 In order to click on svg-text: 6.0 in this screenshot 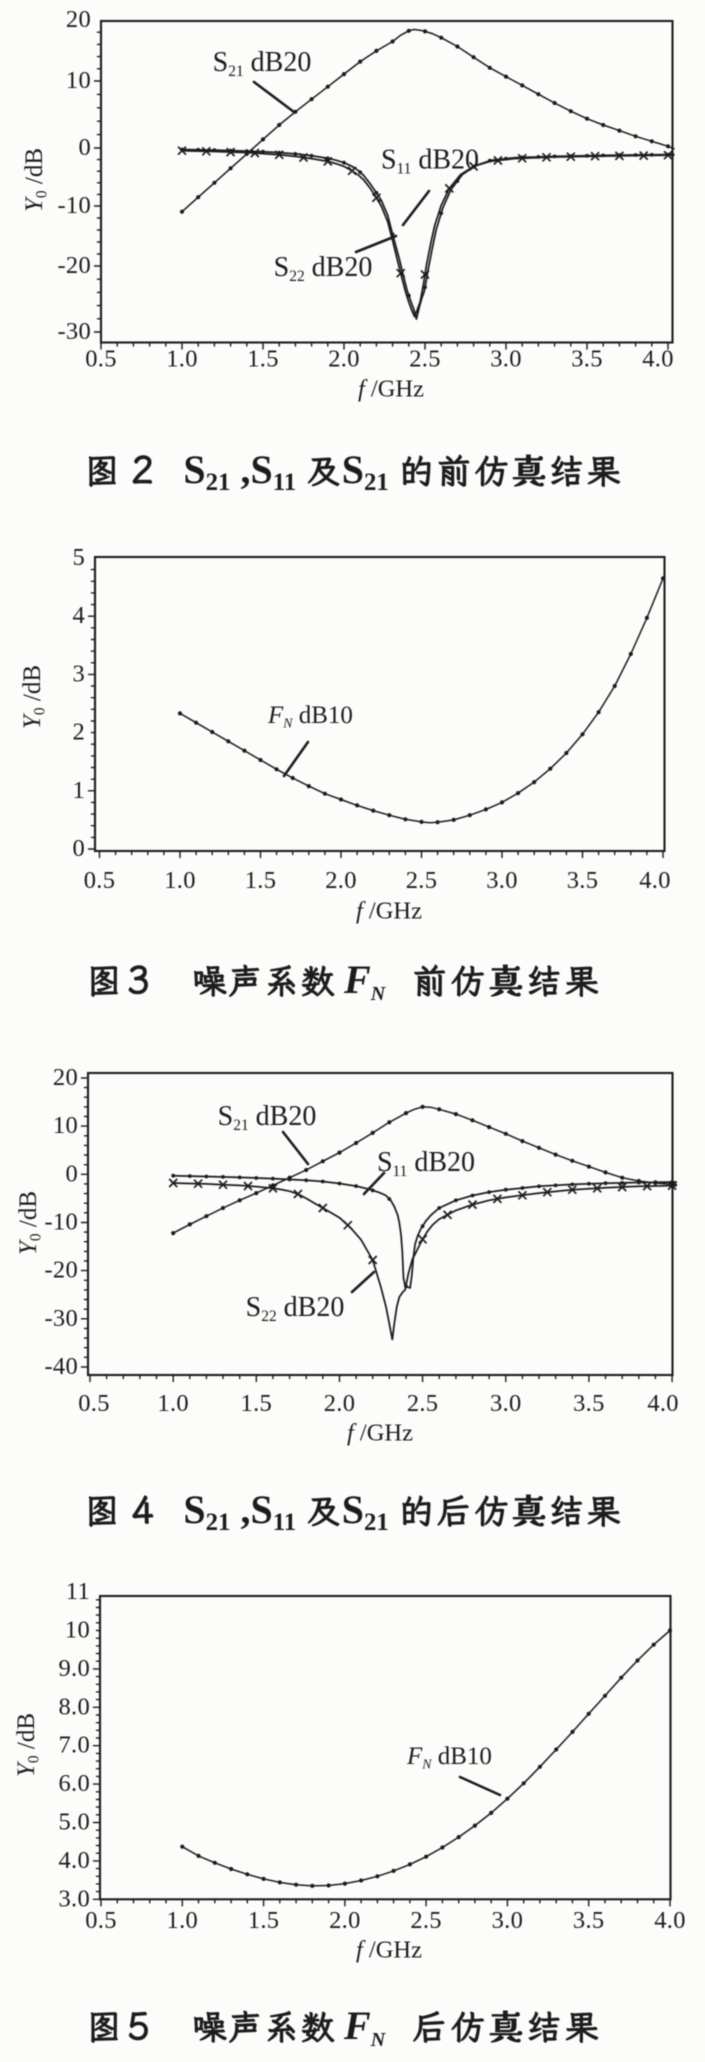, I will do `click(74, 1783)`.